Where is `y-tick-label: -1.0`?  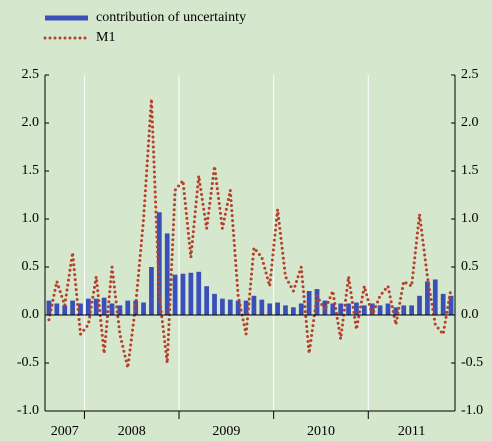
y-tick-label: -1.0 is located at coordinates (28, 410).